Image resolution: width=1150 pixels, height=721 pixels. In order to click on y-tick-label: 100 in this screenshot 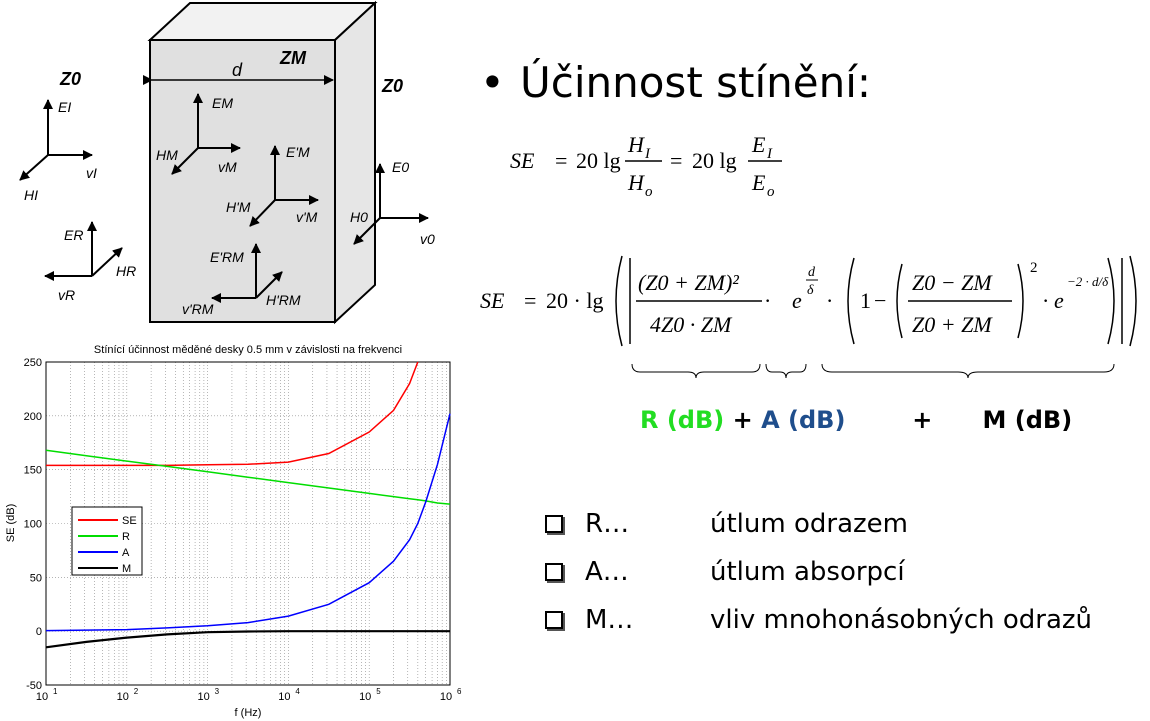, I will do `click(33, 525)`.